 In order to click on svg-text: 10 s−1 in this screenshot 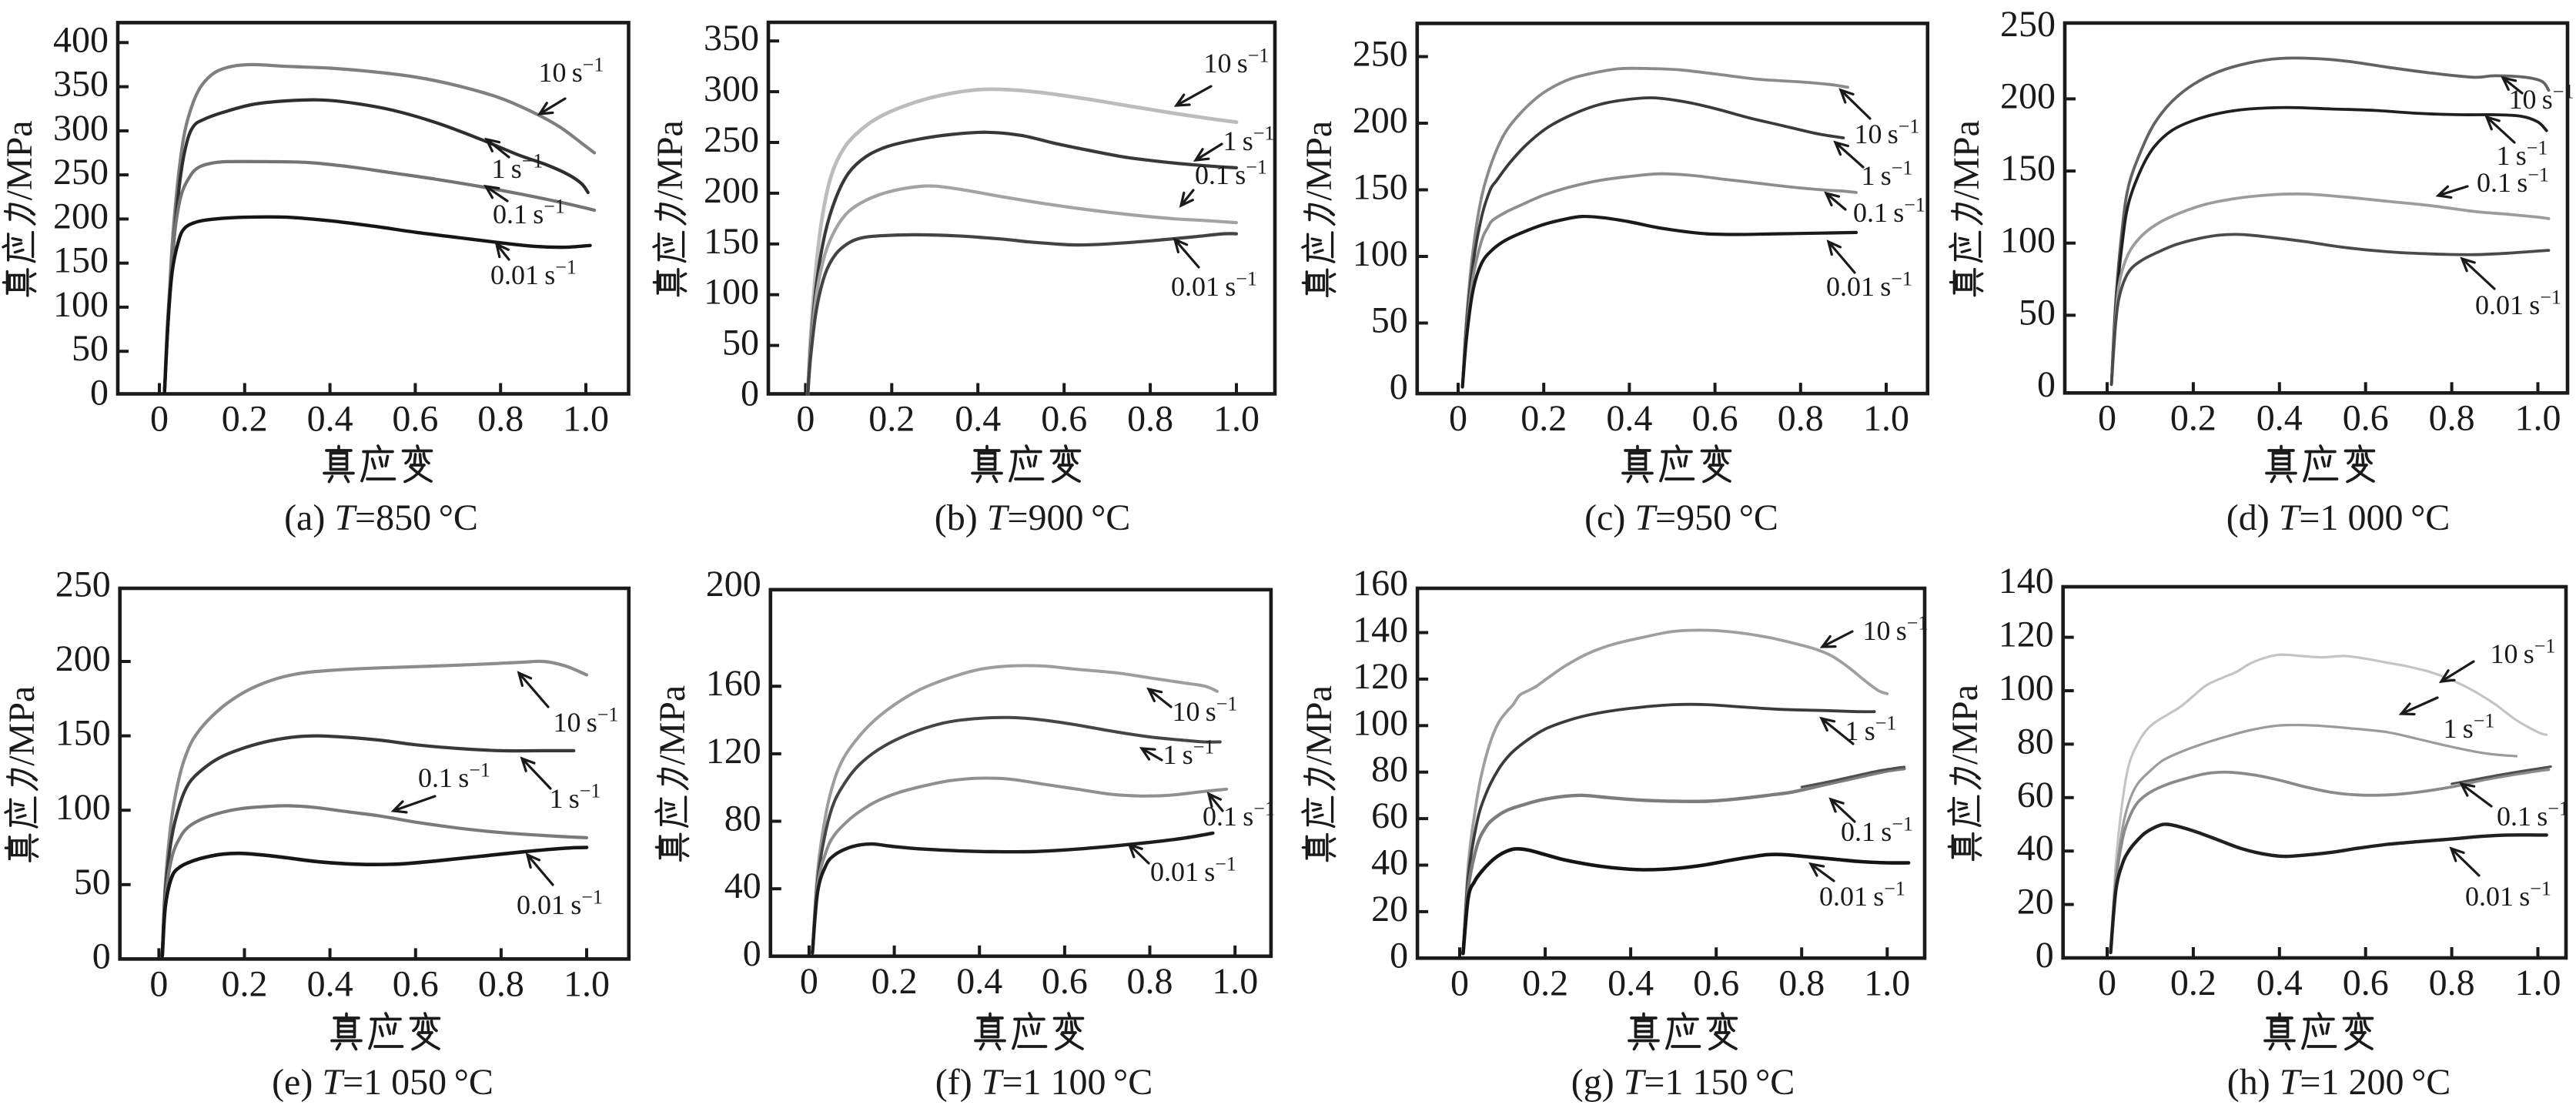, I will do `click(587, 721)`.